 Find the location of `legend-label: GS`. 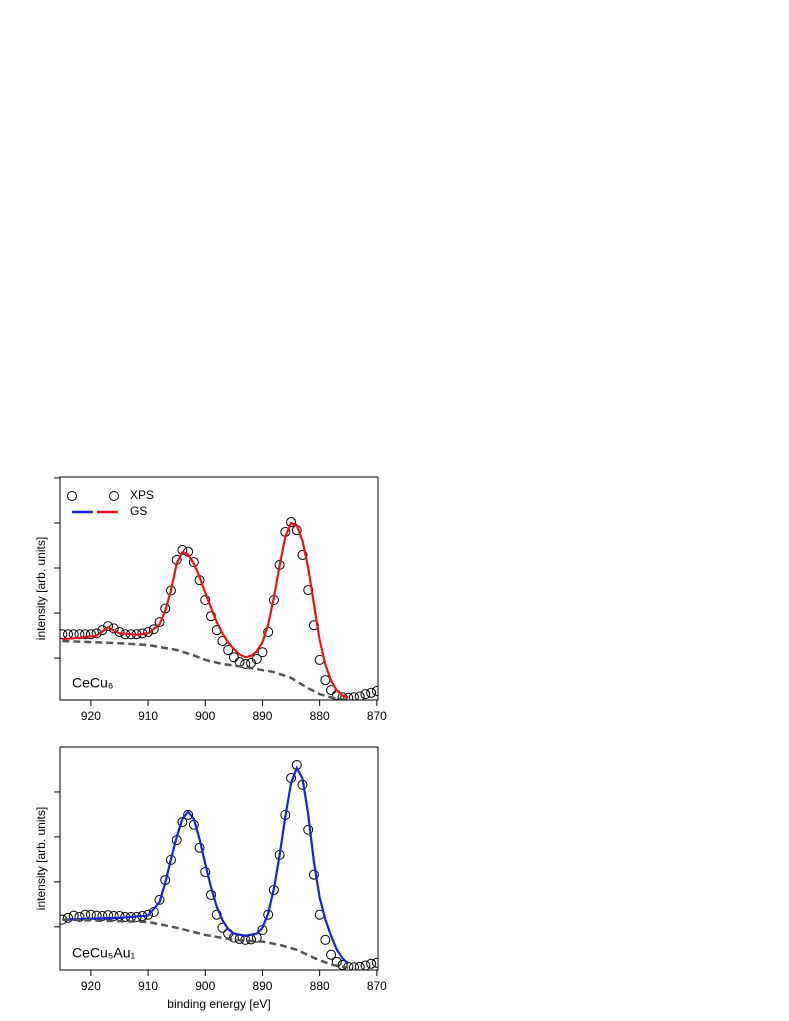

legend-label: GS is located at coordinates (138, 511).